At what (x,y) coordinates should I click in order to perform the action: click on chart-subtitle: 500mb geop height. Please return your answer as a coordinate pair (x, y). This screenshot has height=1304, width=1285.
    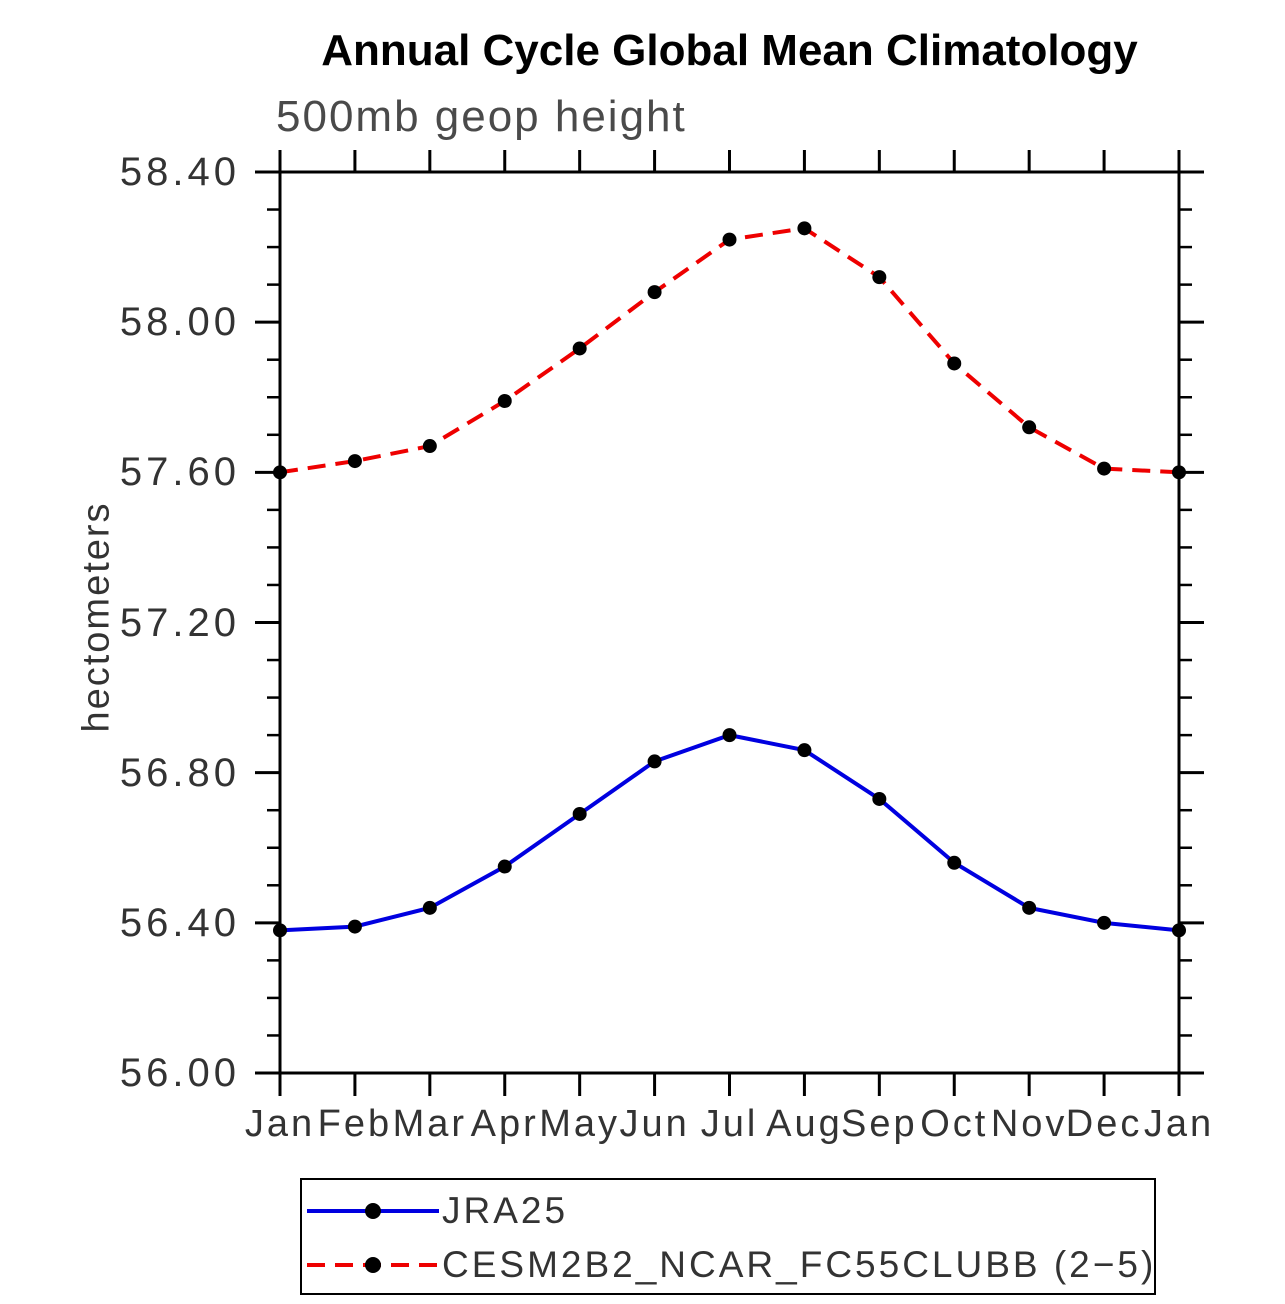
    Looking at the image, I should click on (481, 116).